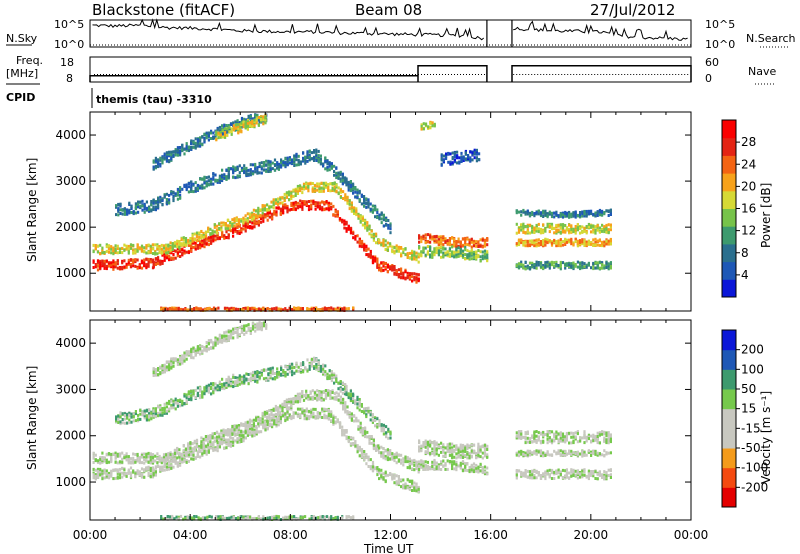 The image size is (800, 554). I want to click on cpid-label: CPID, so click(20, 97).